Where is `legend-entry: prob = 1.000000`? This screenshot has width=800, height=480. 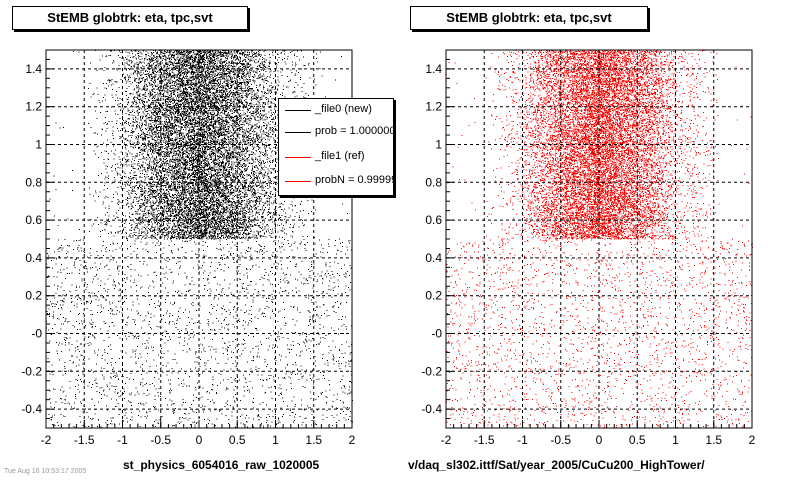 legend-entry: prob = 1.000000 is located at coordinates (336, 132).